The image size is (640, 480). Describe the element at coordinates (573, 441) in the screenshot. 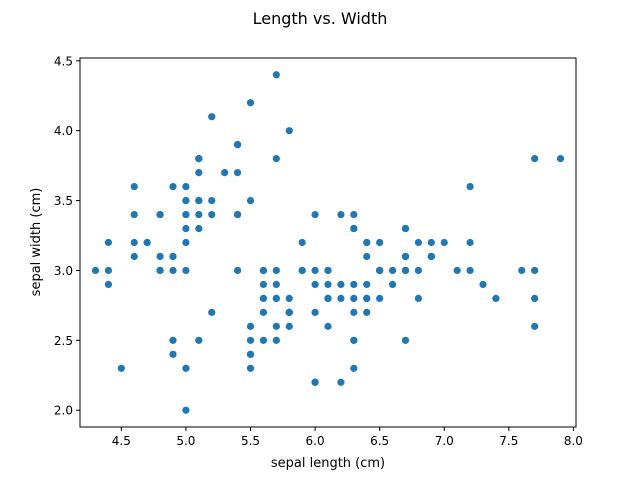

I see `x-tick-label: 8.0` at that location.